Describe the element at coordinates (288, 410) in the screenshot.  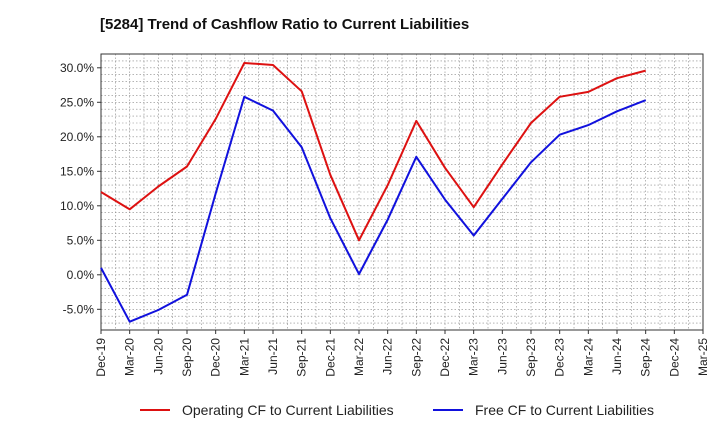
I see `legend-label-operating-cf: Operating CF to Current Liabilities` at that location.